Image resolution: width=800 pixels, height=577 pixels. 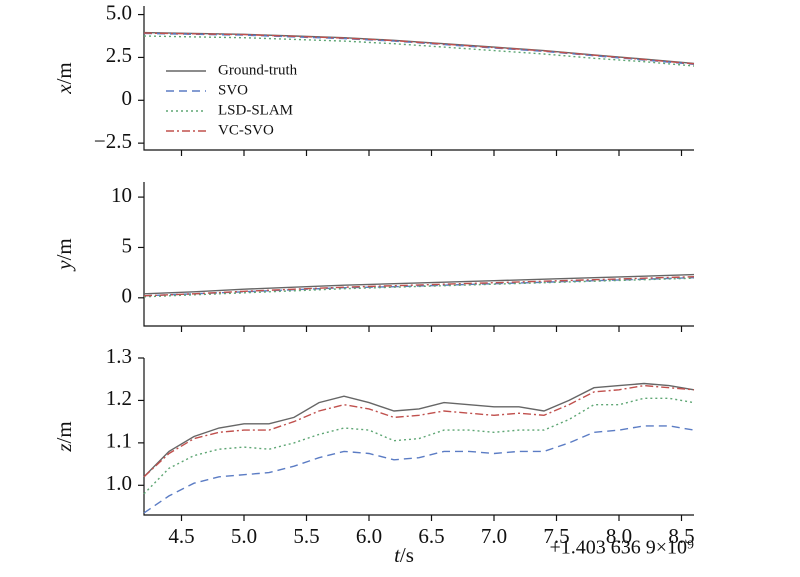 I want to click on panel-y-ytick-label: 5, so click(x=127, y=245).